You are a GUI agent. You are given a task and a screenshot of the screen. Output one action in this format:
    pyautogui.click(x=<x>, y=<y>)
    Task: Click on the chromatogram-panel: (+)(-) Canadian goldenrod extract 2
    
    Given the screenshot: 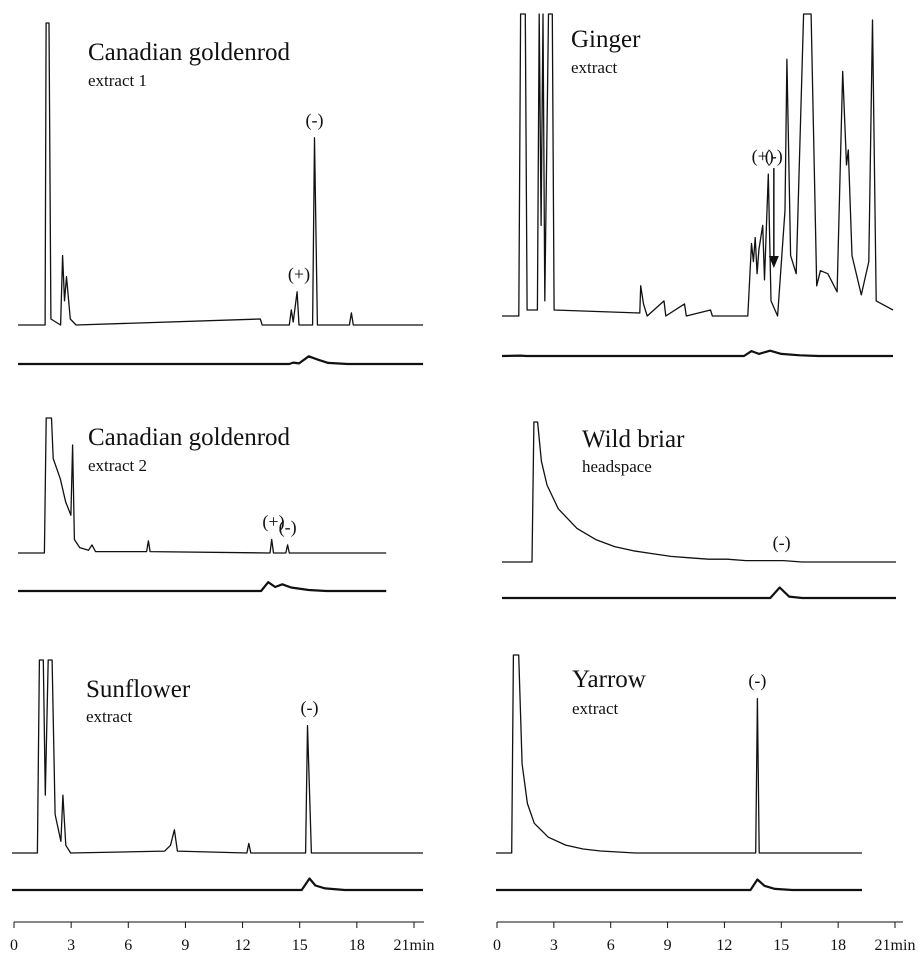 What is the action you would take?
    pyautogui.click(x=202, y=505)
    